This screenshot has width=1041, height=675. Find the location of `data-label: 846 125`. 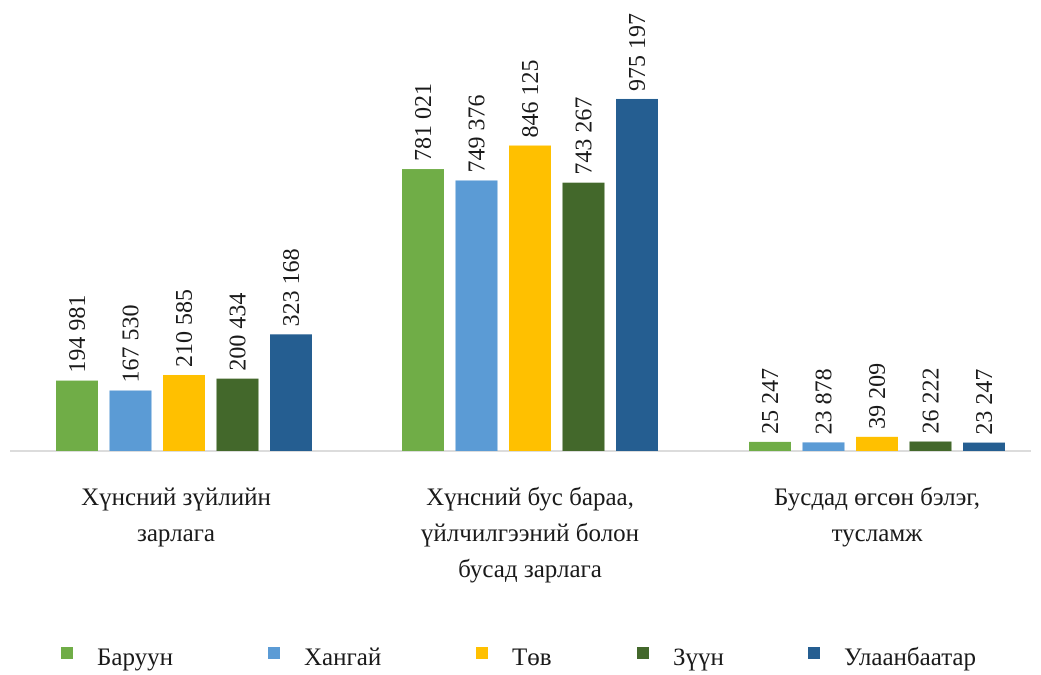

data-label: 846 125 is located at coordinates (531, 99).